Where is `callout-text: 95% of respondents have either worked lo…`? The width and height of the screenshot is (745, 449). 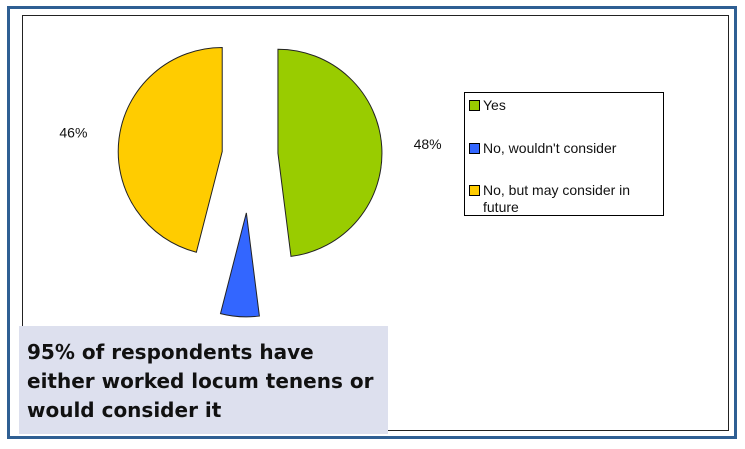 callout-text: 95% of respondents have either worked lo… is located at coordinates (200, 381).